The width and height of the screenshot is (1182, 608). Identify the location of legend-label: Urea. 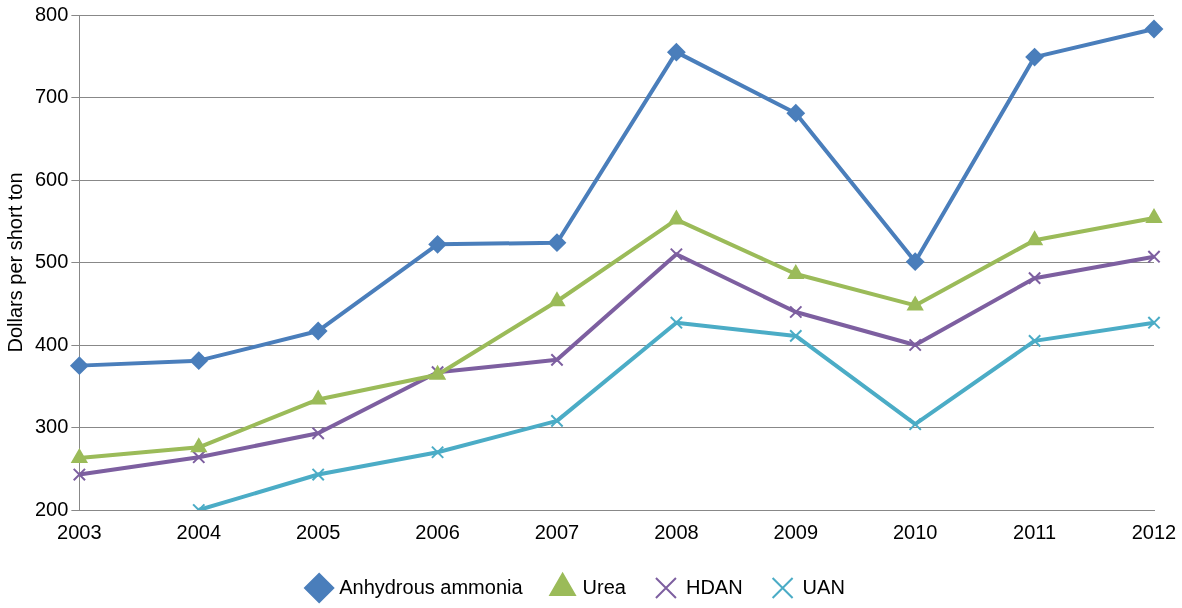
(604, 586).